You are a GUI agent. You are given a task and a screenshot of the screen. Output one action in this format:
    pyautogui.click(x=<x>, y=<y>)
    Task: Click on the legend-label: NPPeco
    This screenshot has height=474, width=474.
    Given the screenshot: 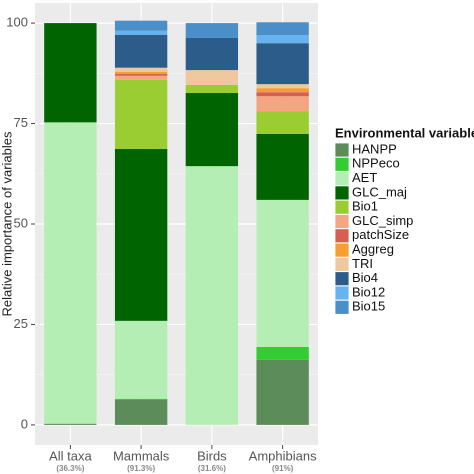 What is the action you would take?
    pyautogui.click(x=376, y=163)
    